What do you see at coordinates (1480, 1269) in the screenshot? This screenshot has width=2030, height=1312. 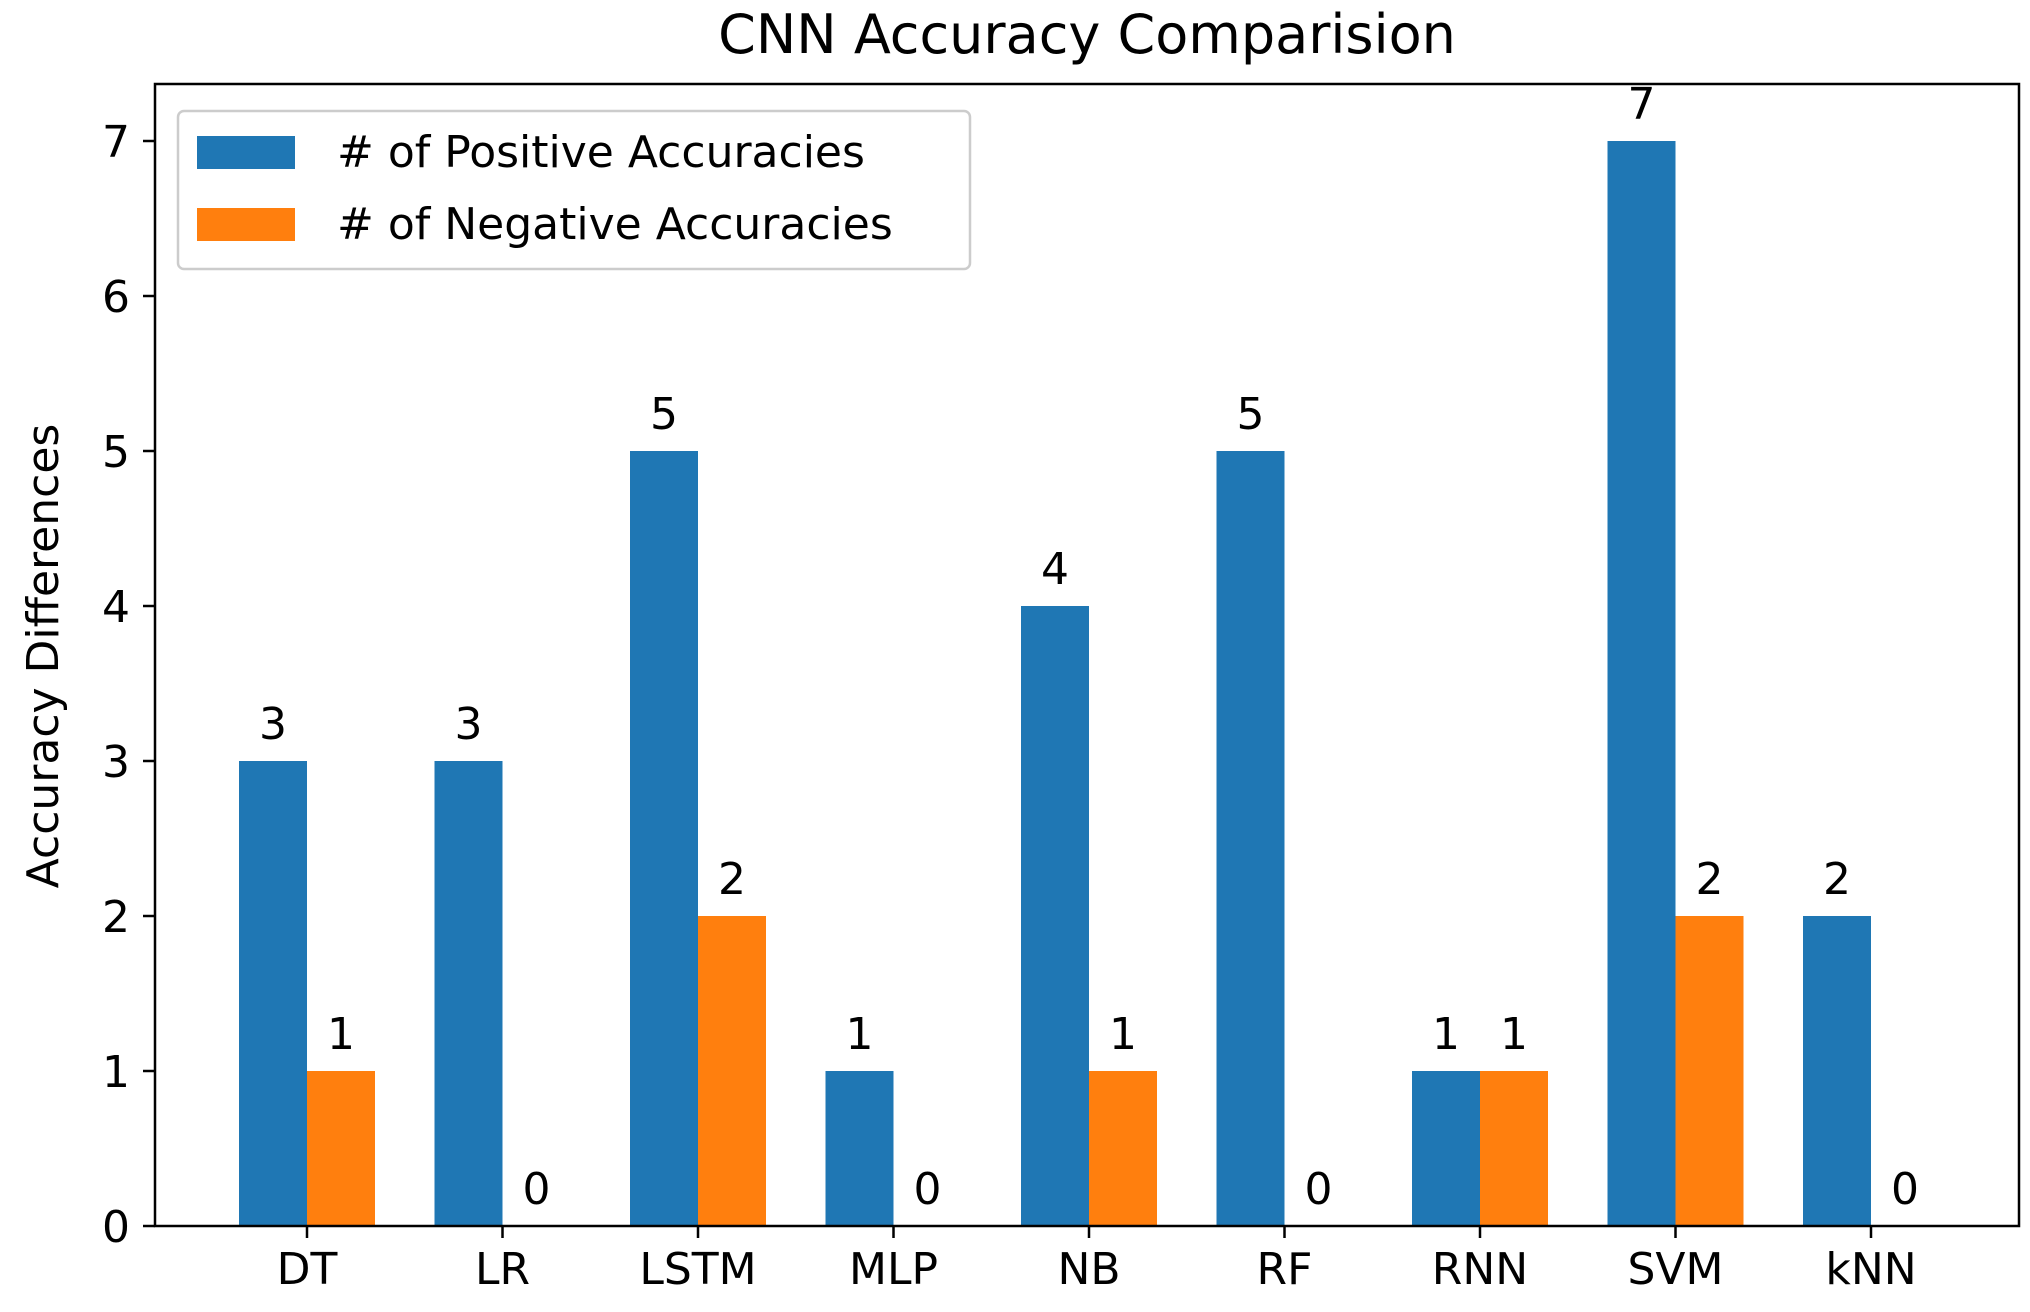 I see `x-tick-label-rnn: RNN` at bounding box center [1480, 1269].